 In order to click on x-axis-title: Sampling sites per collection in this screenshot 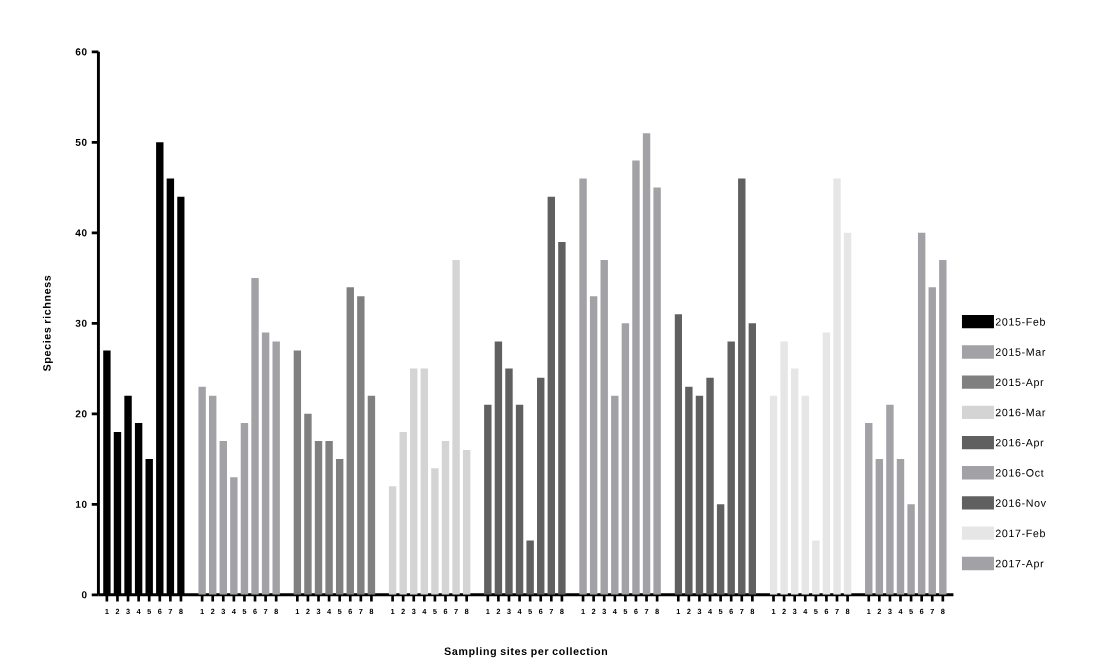, I will do `click(526, 652)`.